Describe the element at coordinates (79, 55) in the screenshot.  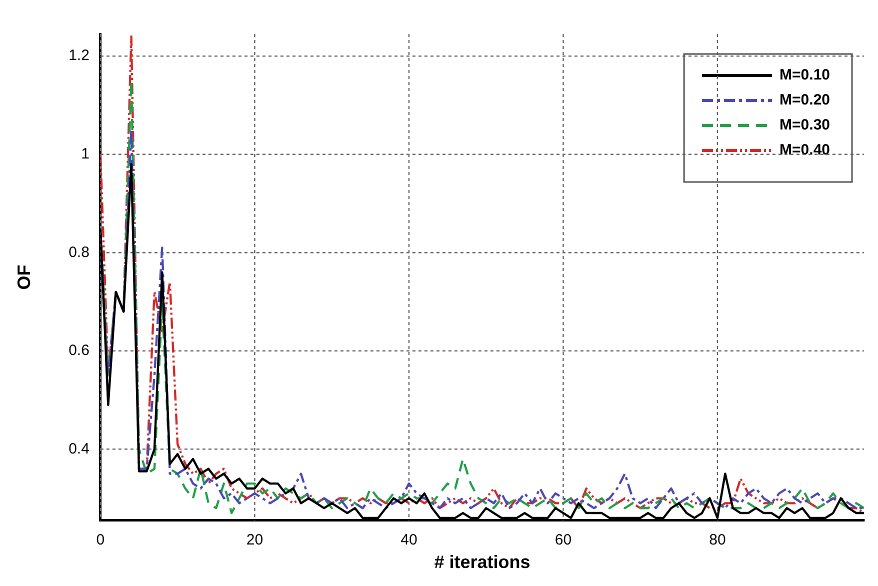
I see `y-tick-label: 1.2` at that location.